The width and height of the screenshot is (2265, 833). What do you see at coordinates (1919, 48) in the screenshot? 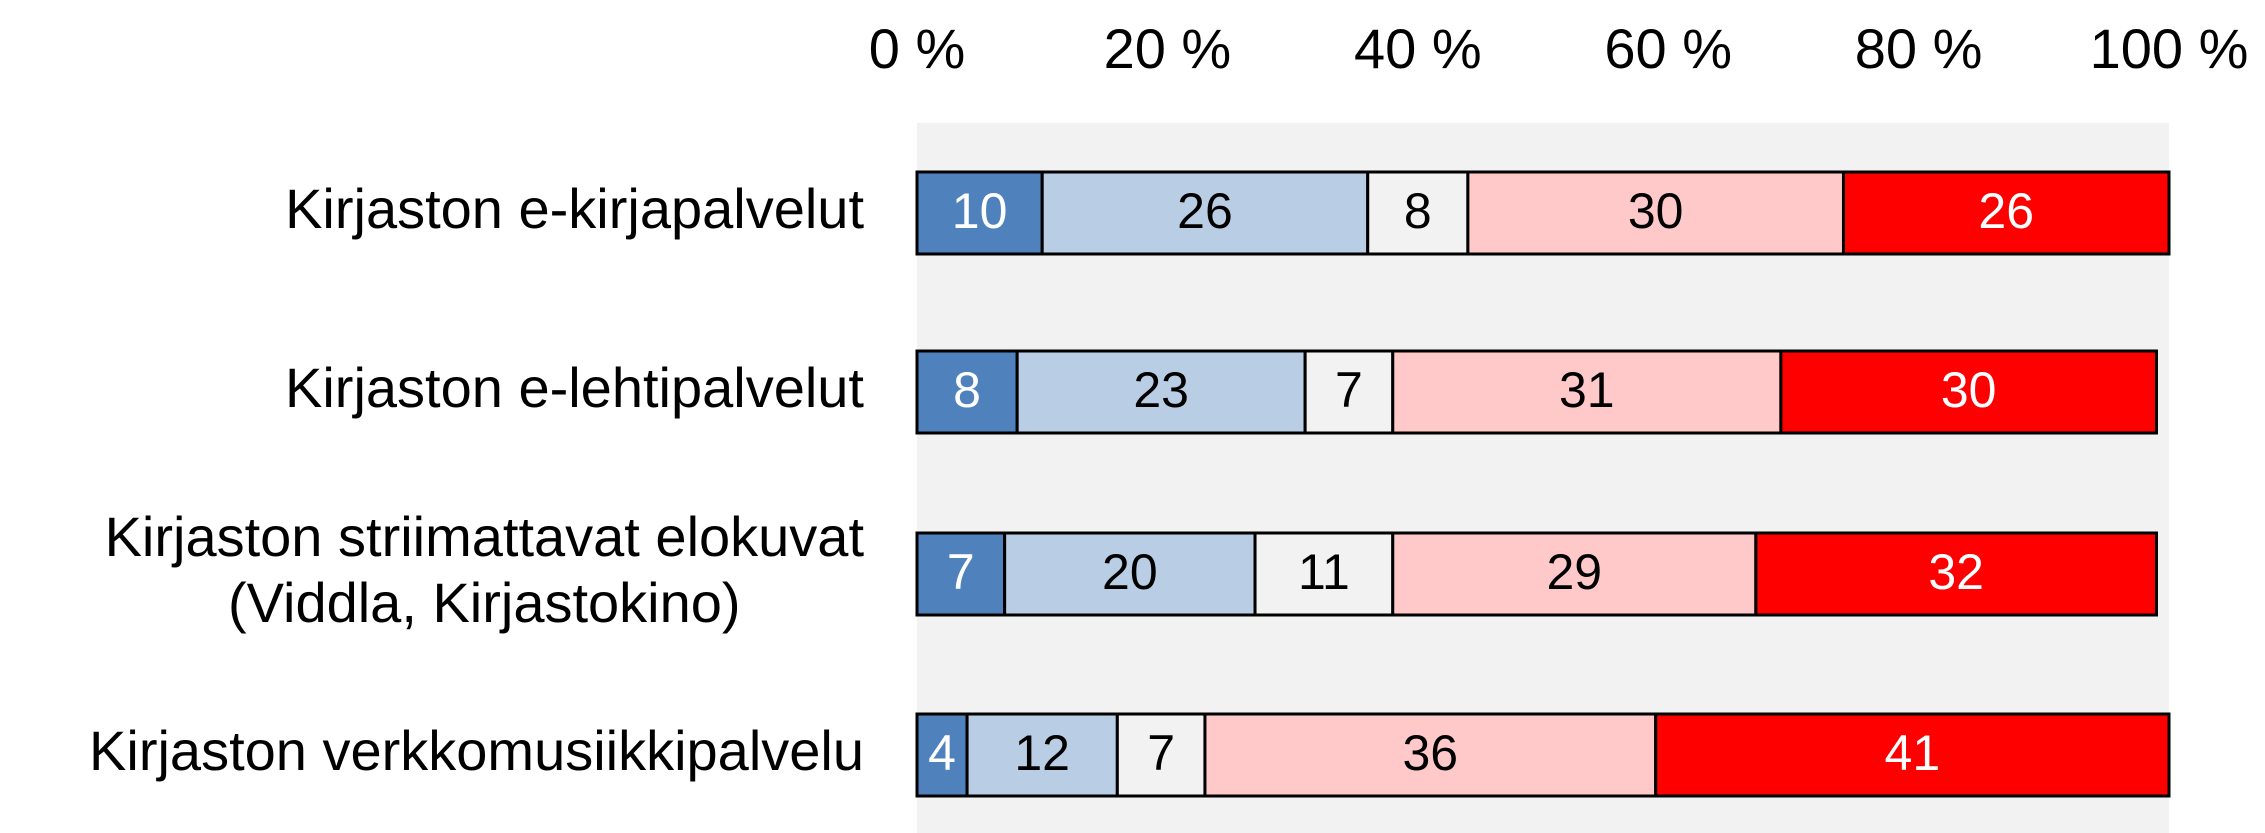
I see `x-tick-label: 80 %` at bounding box center [1919, 48].